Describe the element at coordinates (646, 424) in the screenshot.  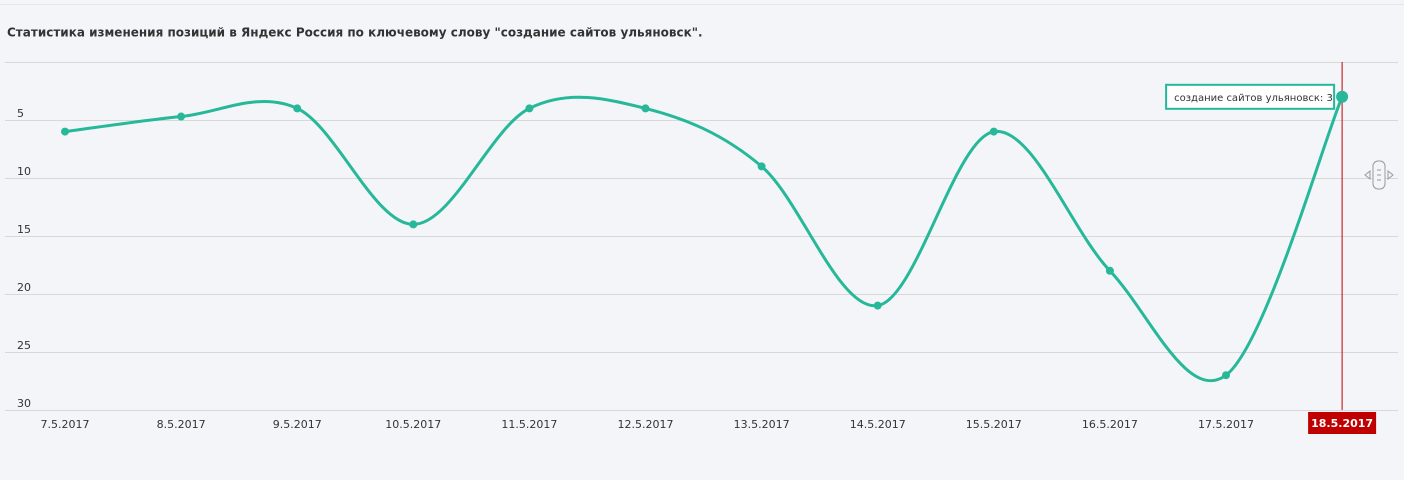
I see `x-tick-label: 12.5.2017` at that location.